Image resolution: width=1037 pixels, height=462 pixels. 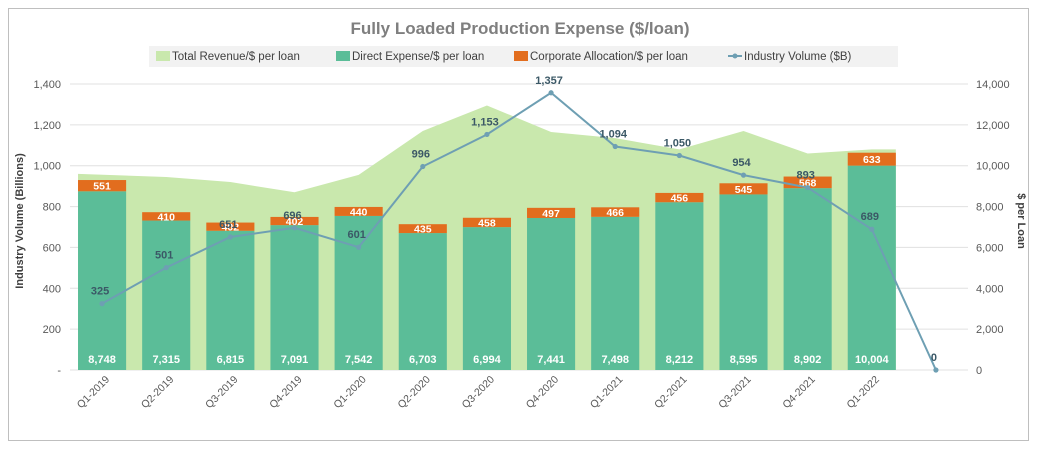 I want to click on corporate-allocation-data-label: 551, so click(x=102, y=187).